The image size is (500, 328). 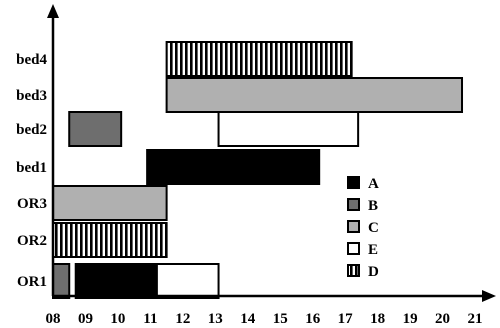 I want to click on x-tick-18: 18, so click(x=377, y=319).